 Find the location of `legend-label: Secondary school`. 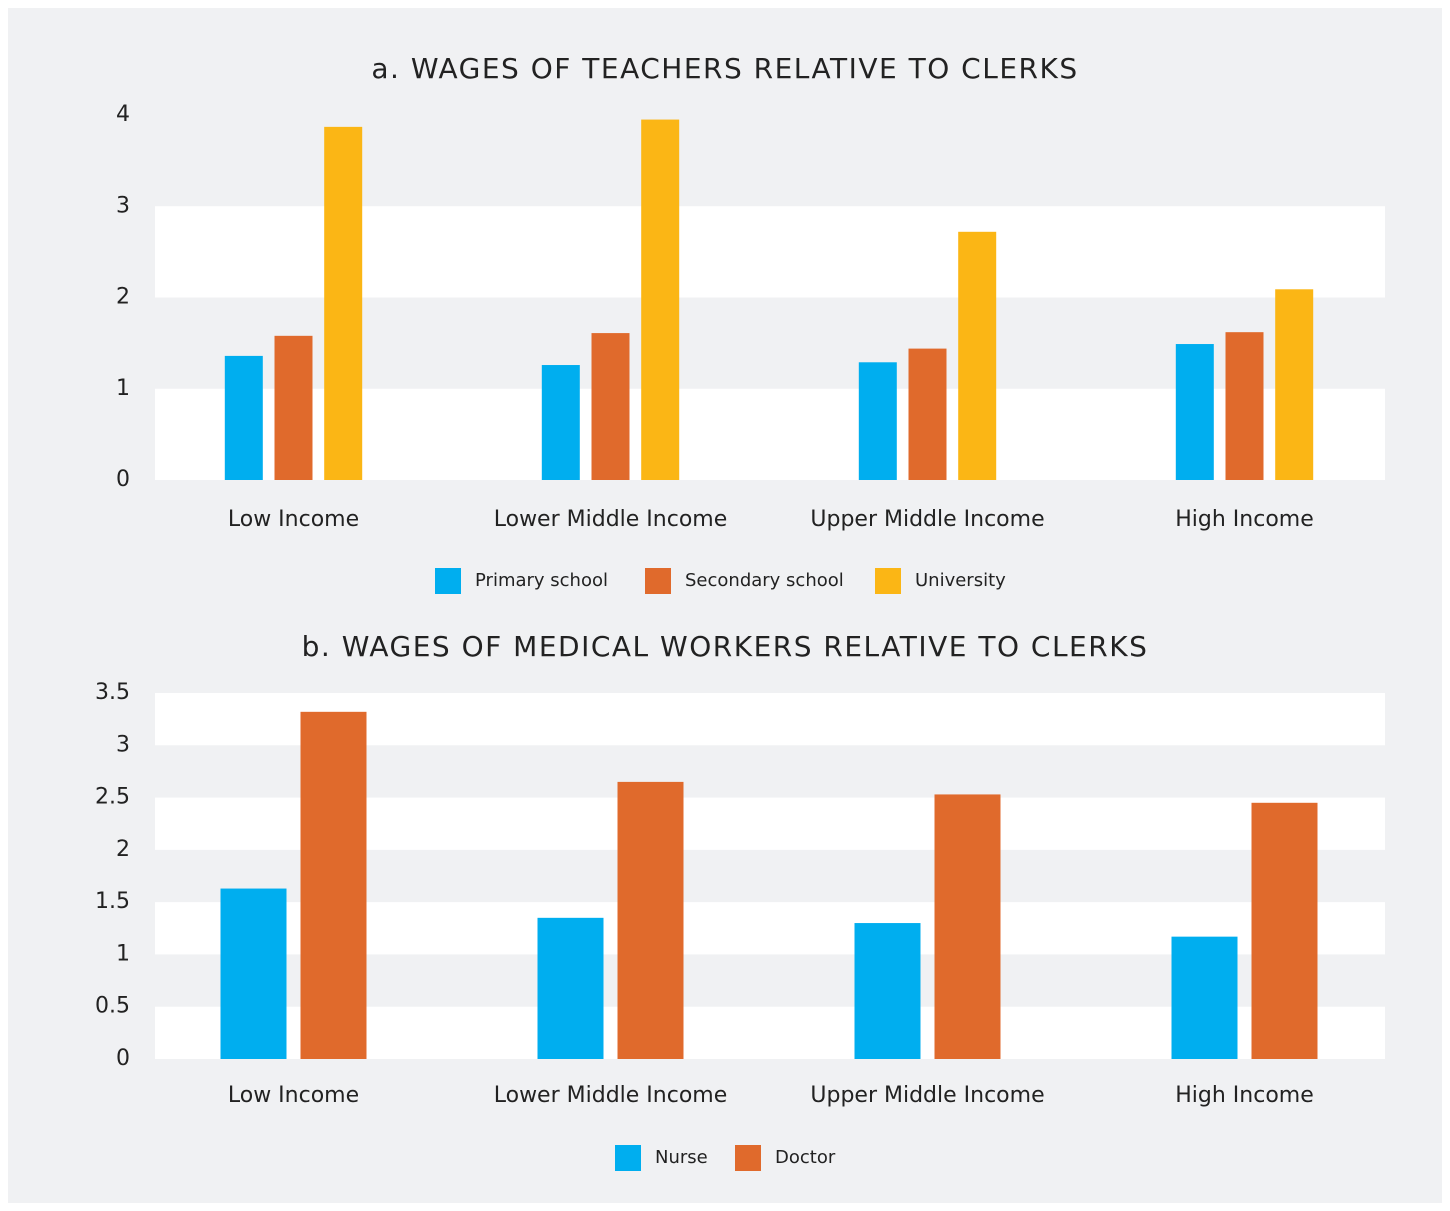

legend-label: Secondary school is located at coordinates (764, 580).